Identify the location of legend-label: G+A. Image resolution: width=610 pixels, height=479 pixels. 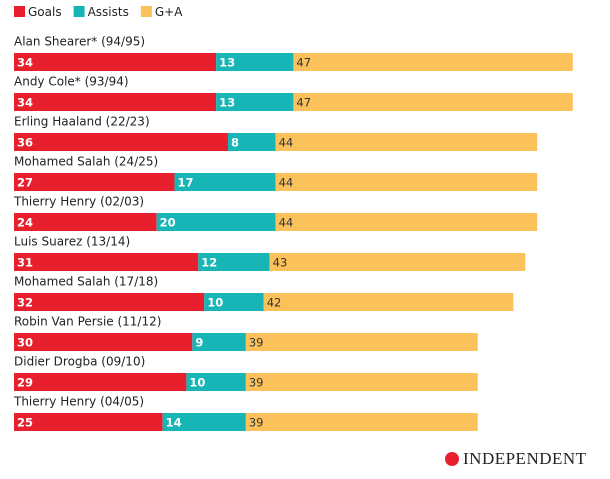
(169, 12).